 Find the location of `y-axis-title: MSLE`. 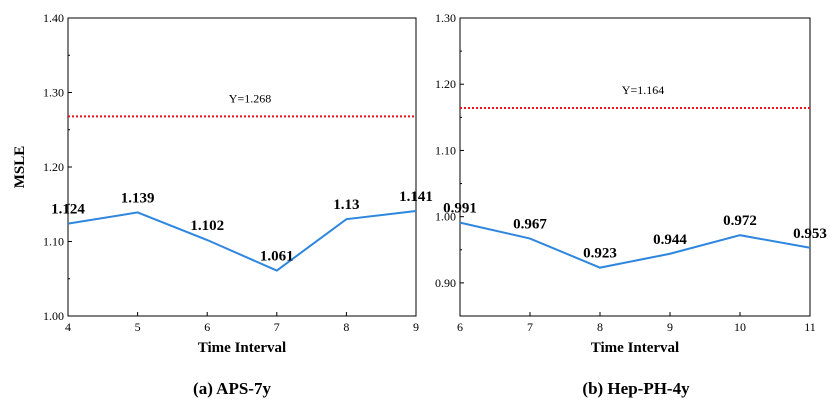

y-axis-title: MSLE is located at coordinates (20, 167).